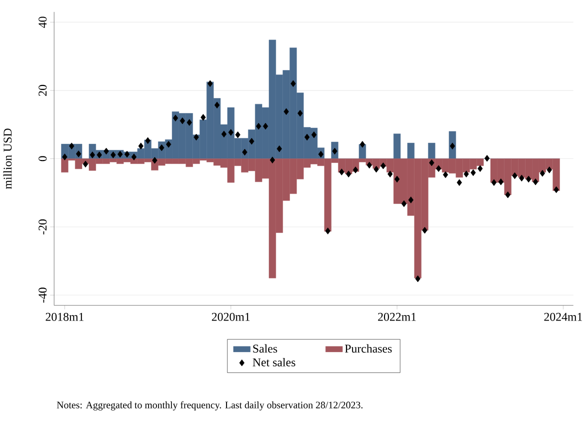  Describe the element at coordinates (563, 316) in the screenshot. I see `x-tick-label: 2024m1` at that location.